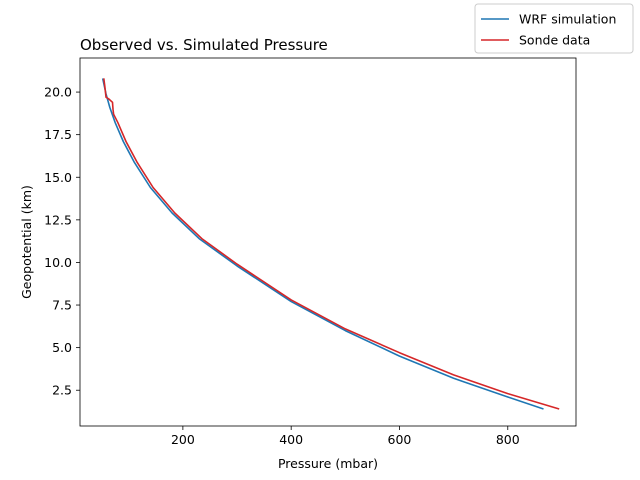 Image resolution: width=640 pixels, height=480 pixels. What do you see at coordinates (58, 262) in the screenshot?
I see `y-tick-label: 10.0` at bounding box center [58, 262].